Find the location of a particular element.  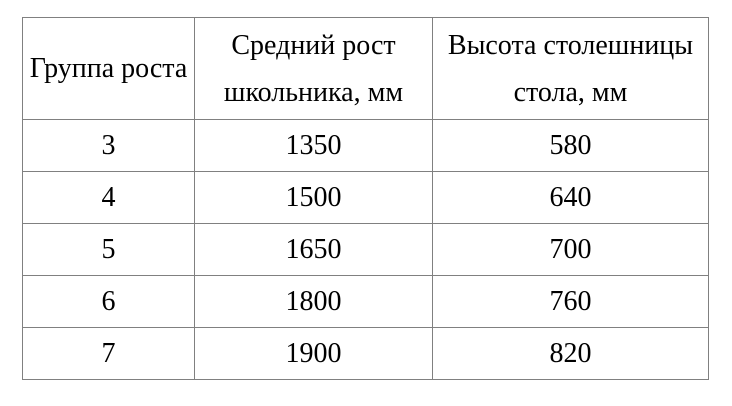

header-cell-desk-height: Высота столешницы стола, мм is located at coordinates (570, 68).